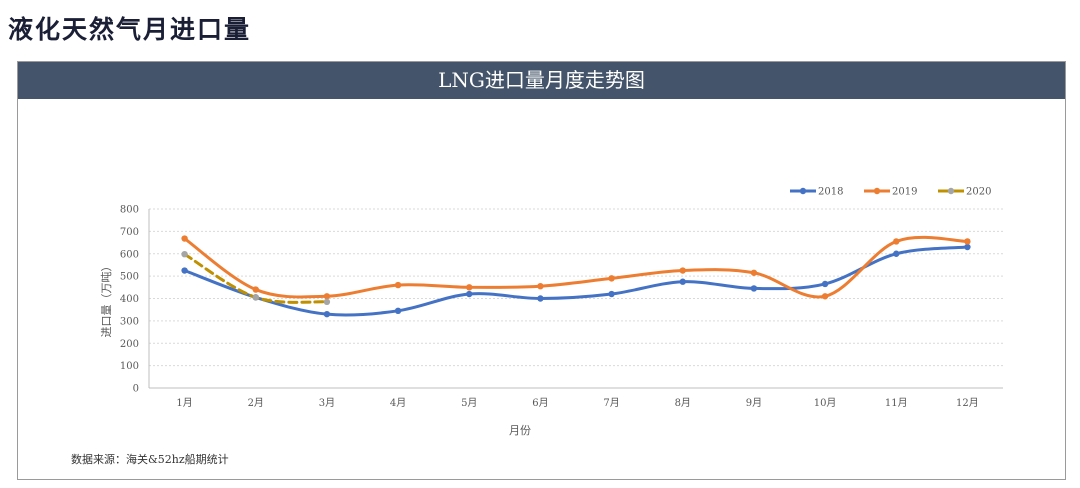 Image resolution: width=1080 pixels, height=488 pixels. Describe the element at coordinates (816, 192) in the screenshot. I see `legend-item-2018: 2018` at that location.